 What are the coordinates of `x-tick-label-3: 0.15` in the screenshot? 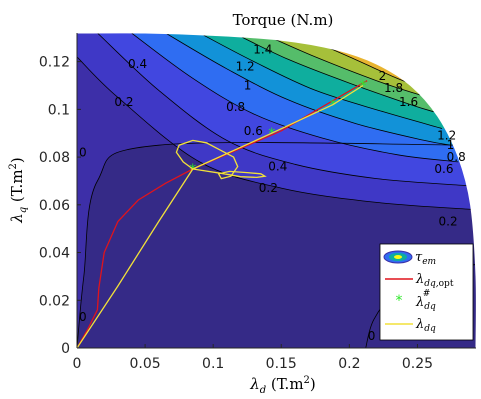 It's located at (281, 364).